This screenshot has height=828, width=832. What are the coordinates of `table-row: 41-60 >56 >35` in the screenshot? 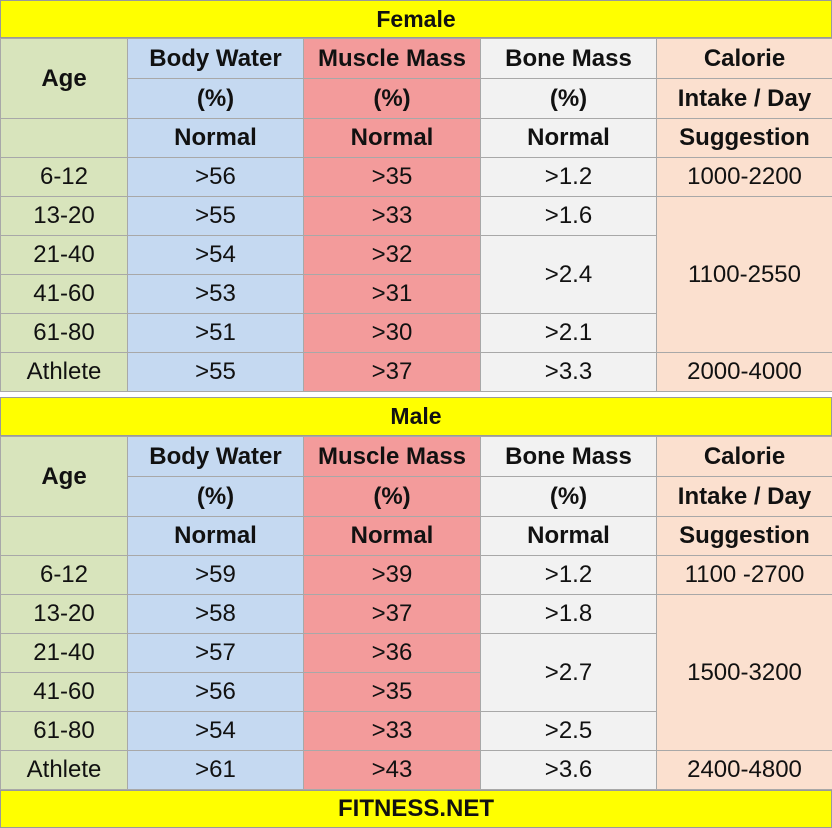 It's located at (416, 692).